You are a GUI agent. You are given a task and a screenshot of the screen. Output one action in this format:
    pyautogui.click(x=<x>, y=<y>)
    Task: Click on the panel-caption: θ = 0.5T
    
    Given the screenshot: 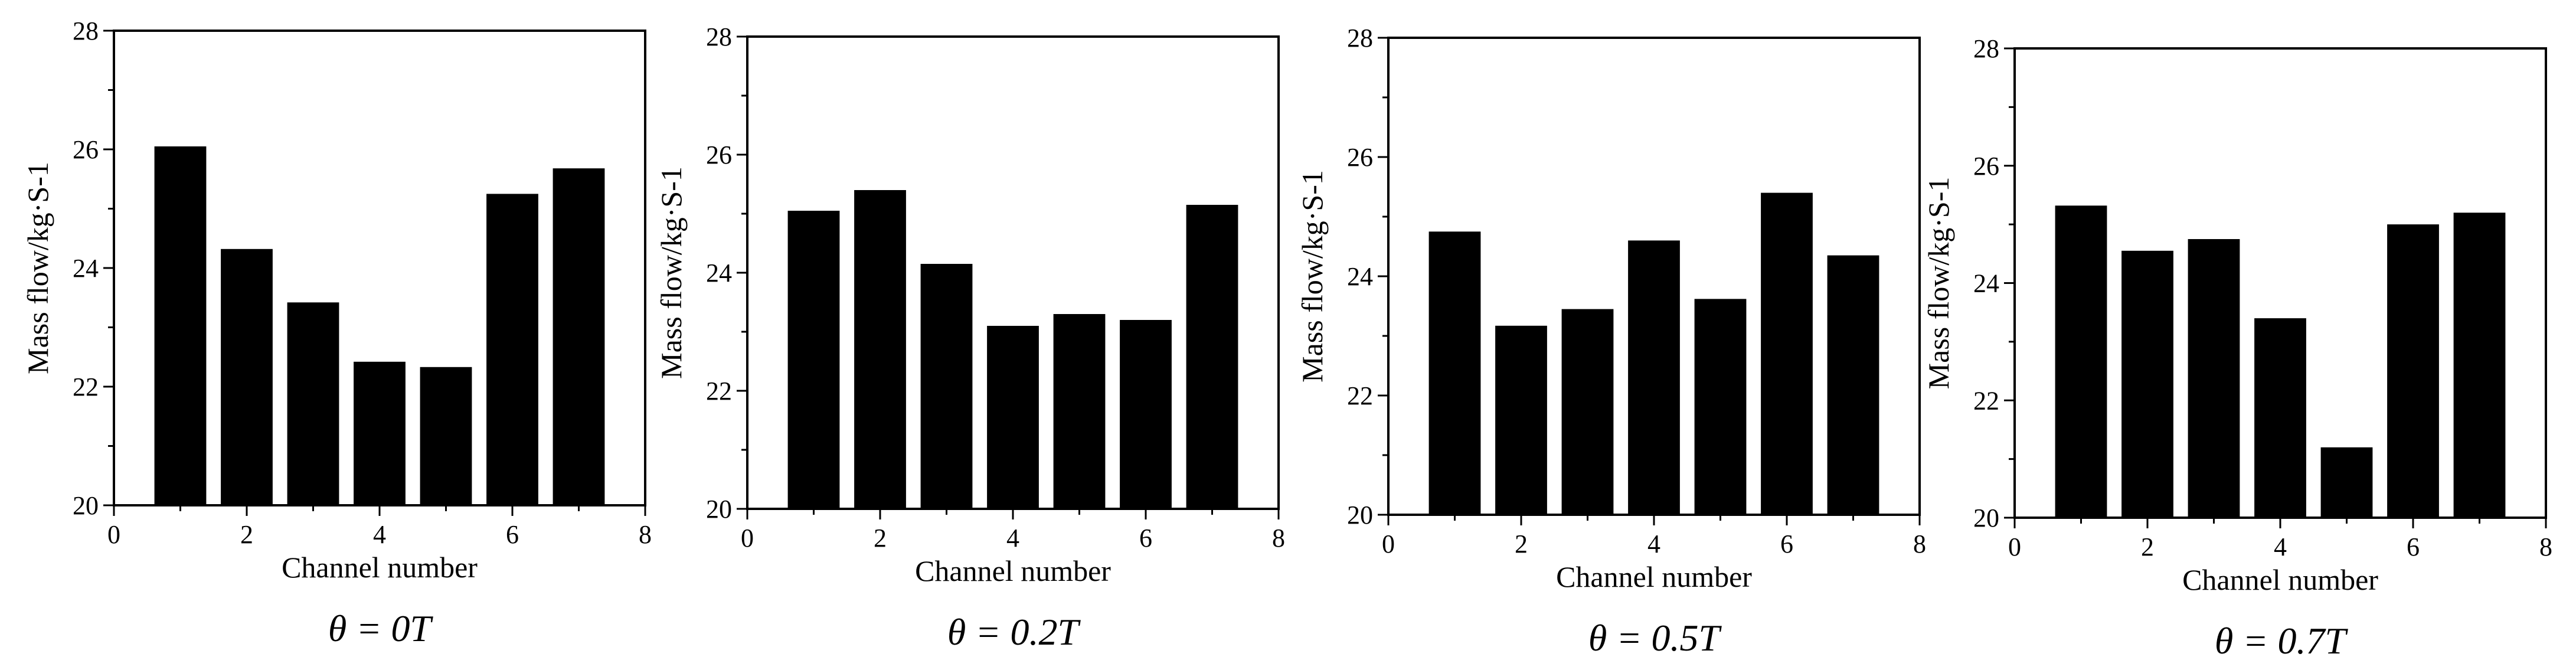 What is the action you would take?
    pyautogui.click(x=1655, y=638)
    